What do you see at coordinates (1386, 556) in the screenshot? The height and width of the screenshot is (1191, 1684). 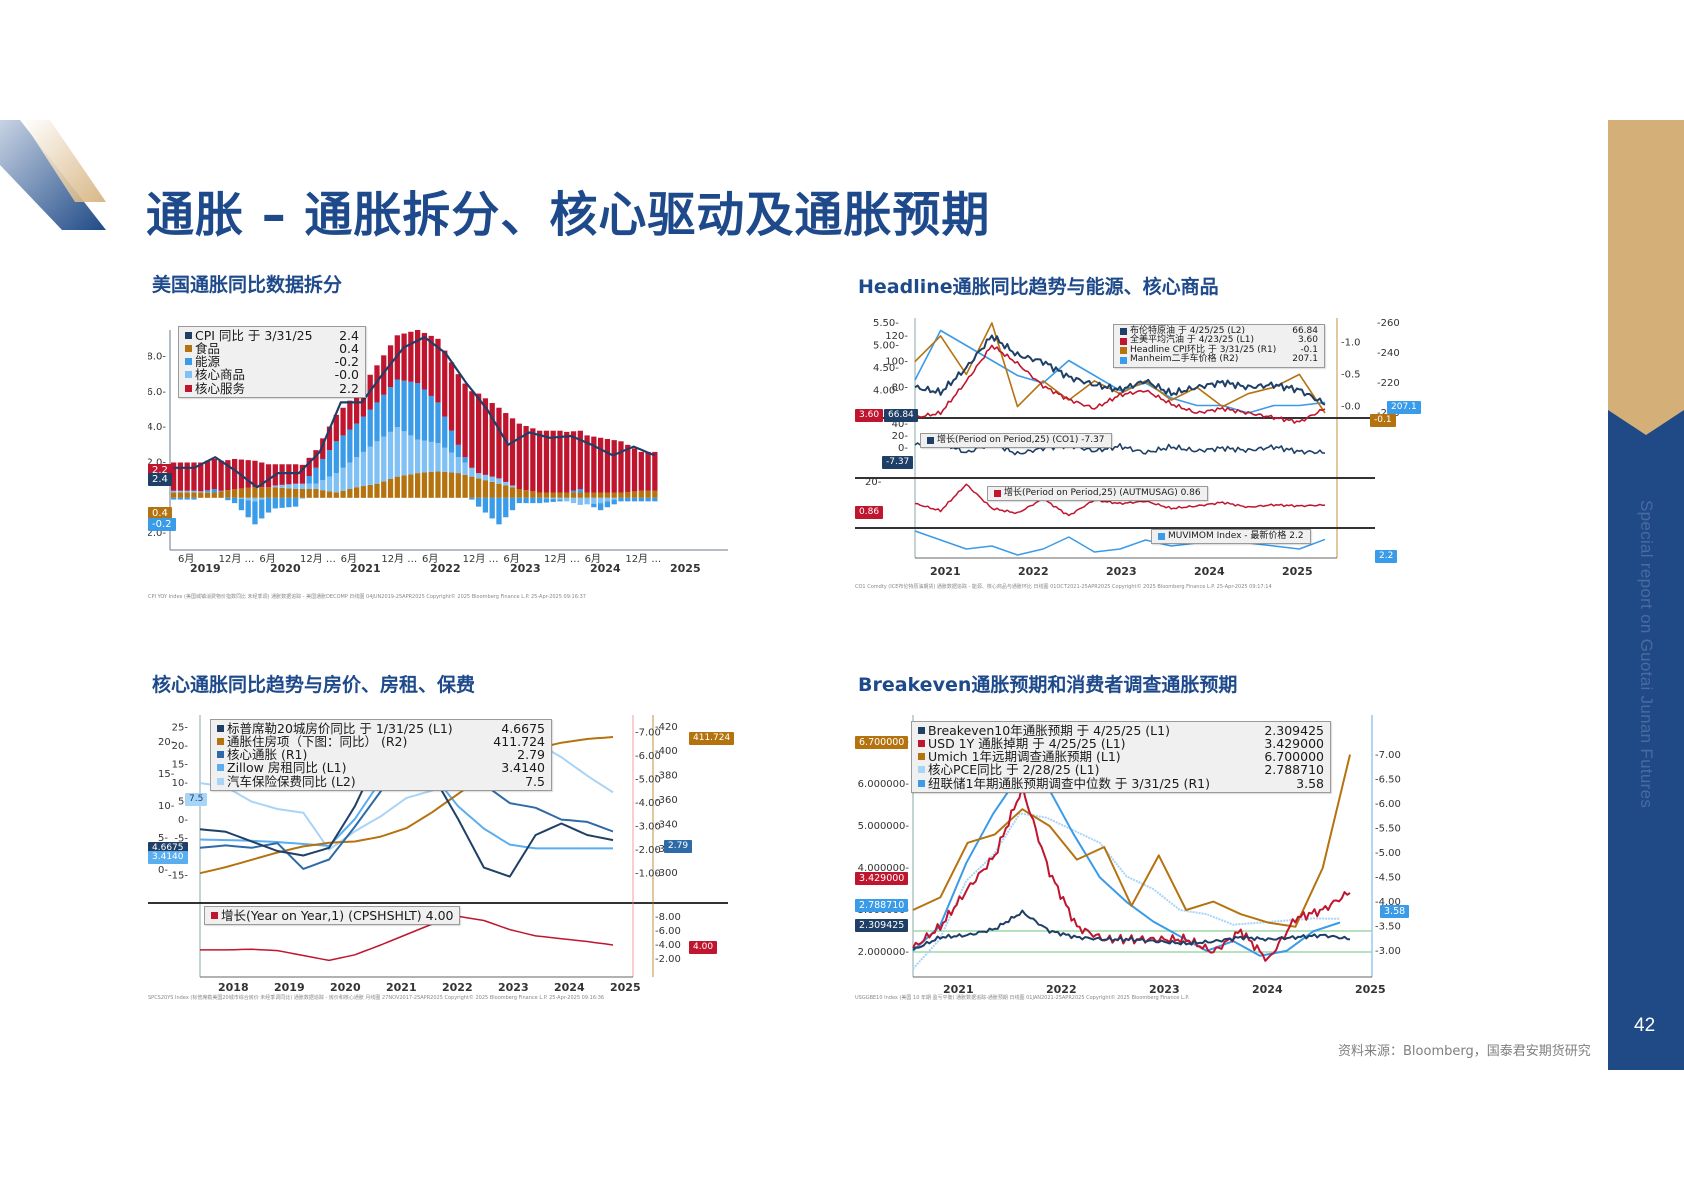 I see `tag-muvimom: 2.2` at bounding box center [1386, 556].